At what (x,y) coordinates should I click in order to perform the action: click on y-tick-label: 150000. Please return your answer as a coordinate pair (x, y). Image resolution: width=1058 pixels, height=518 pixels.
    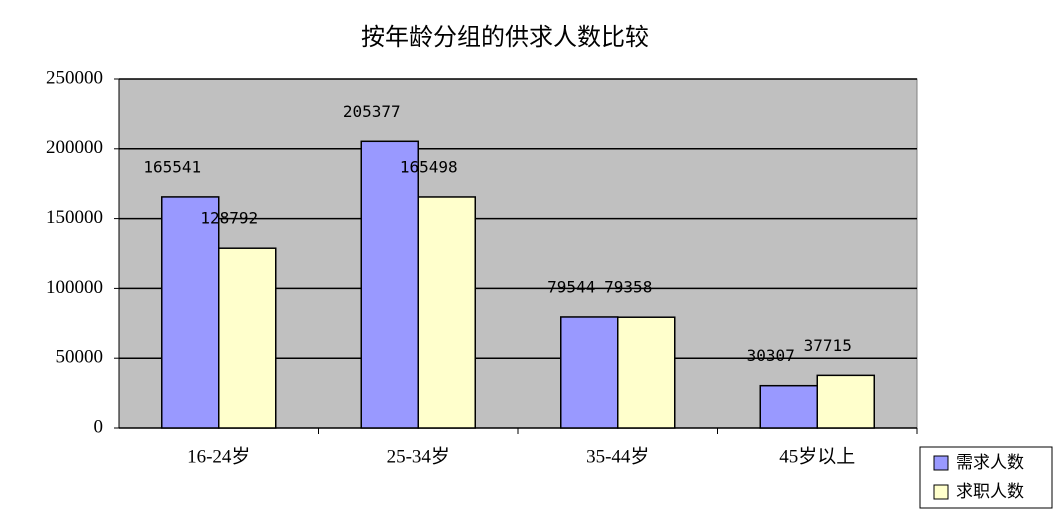
    Looking at the image, I should click on (74, 217).